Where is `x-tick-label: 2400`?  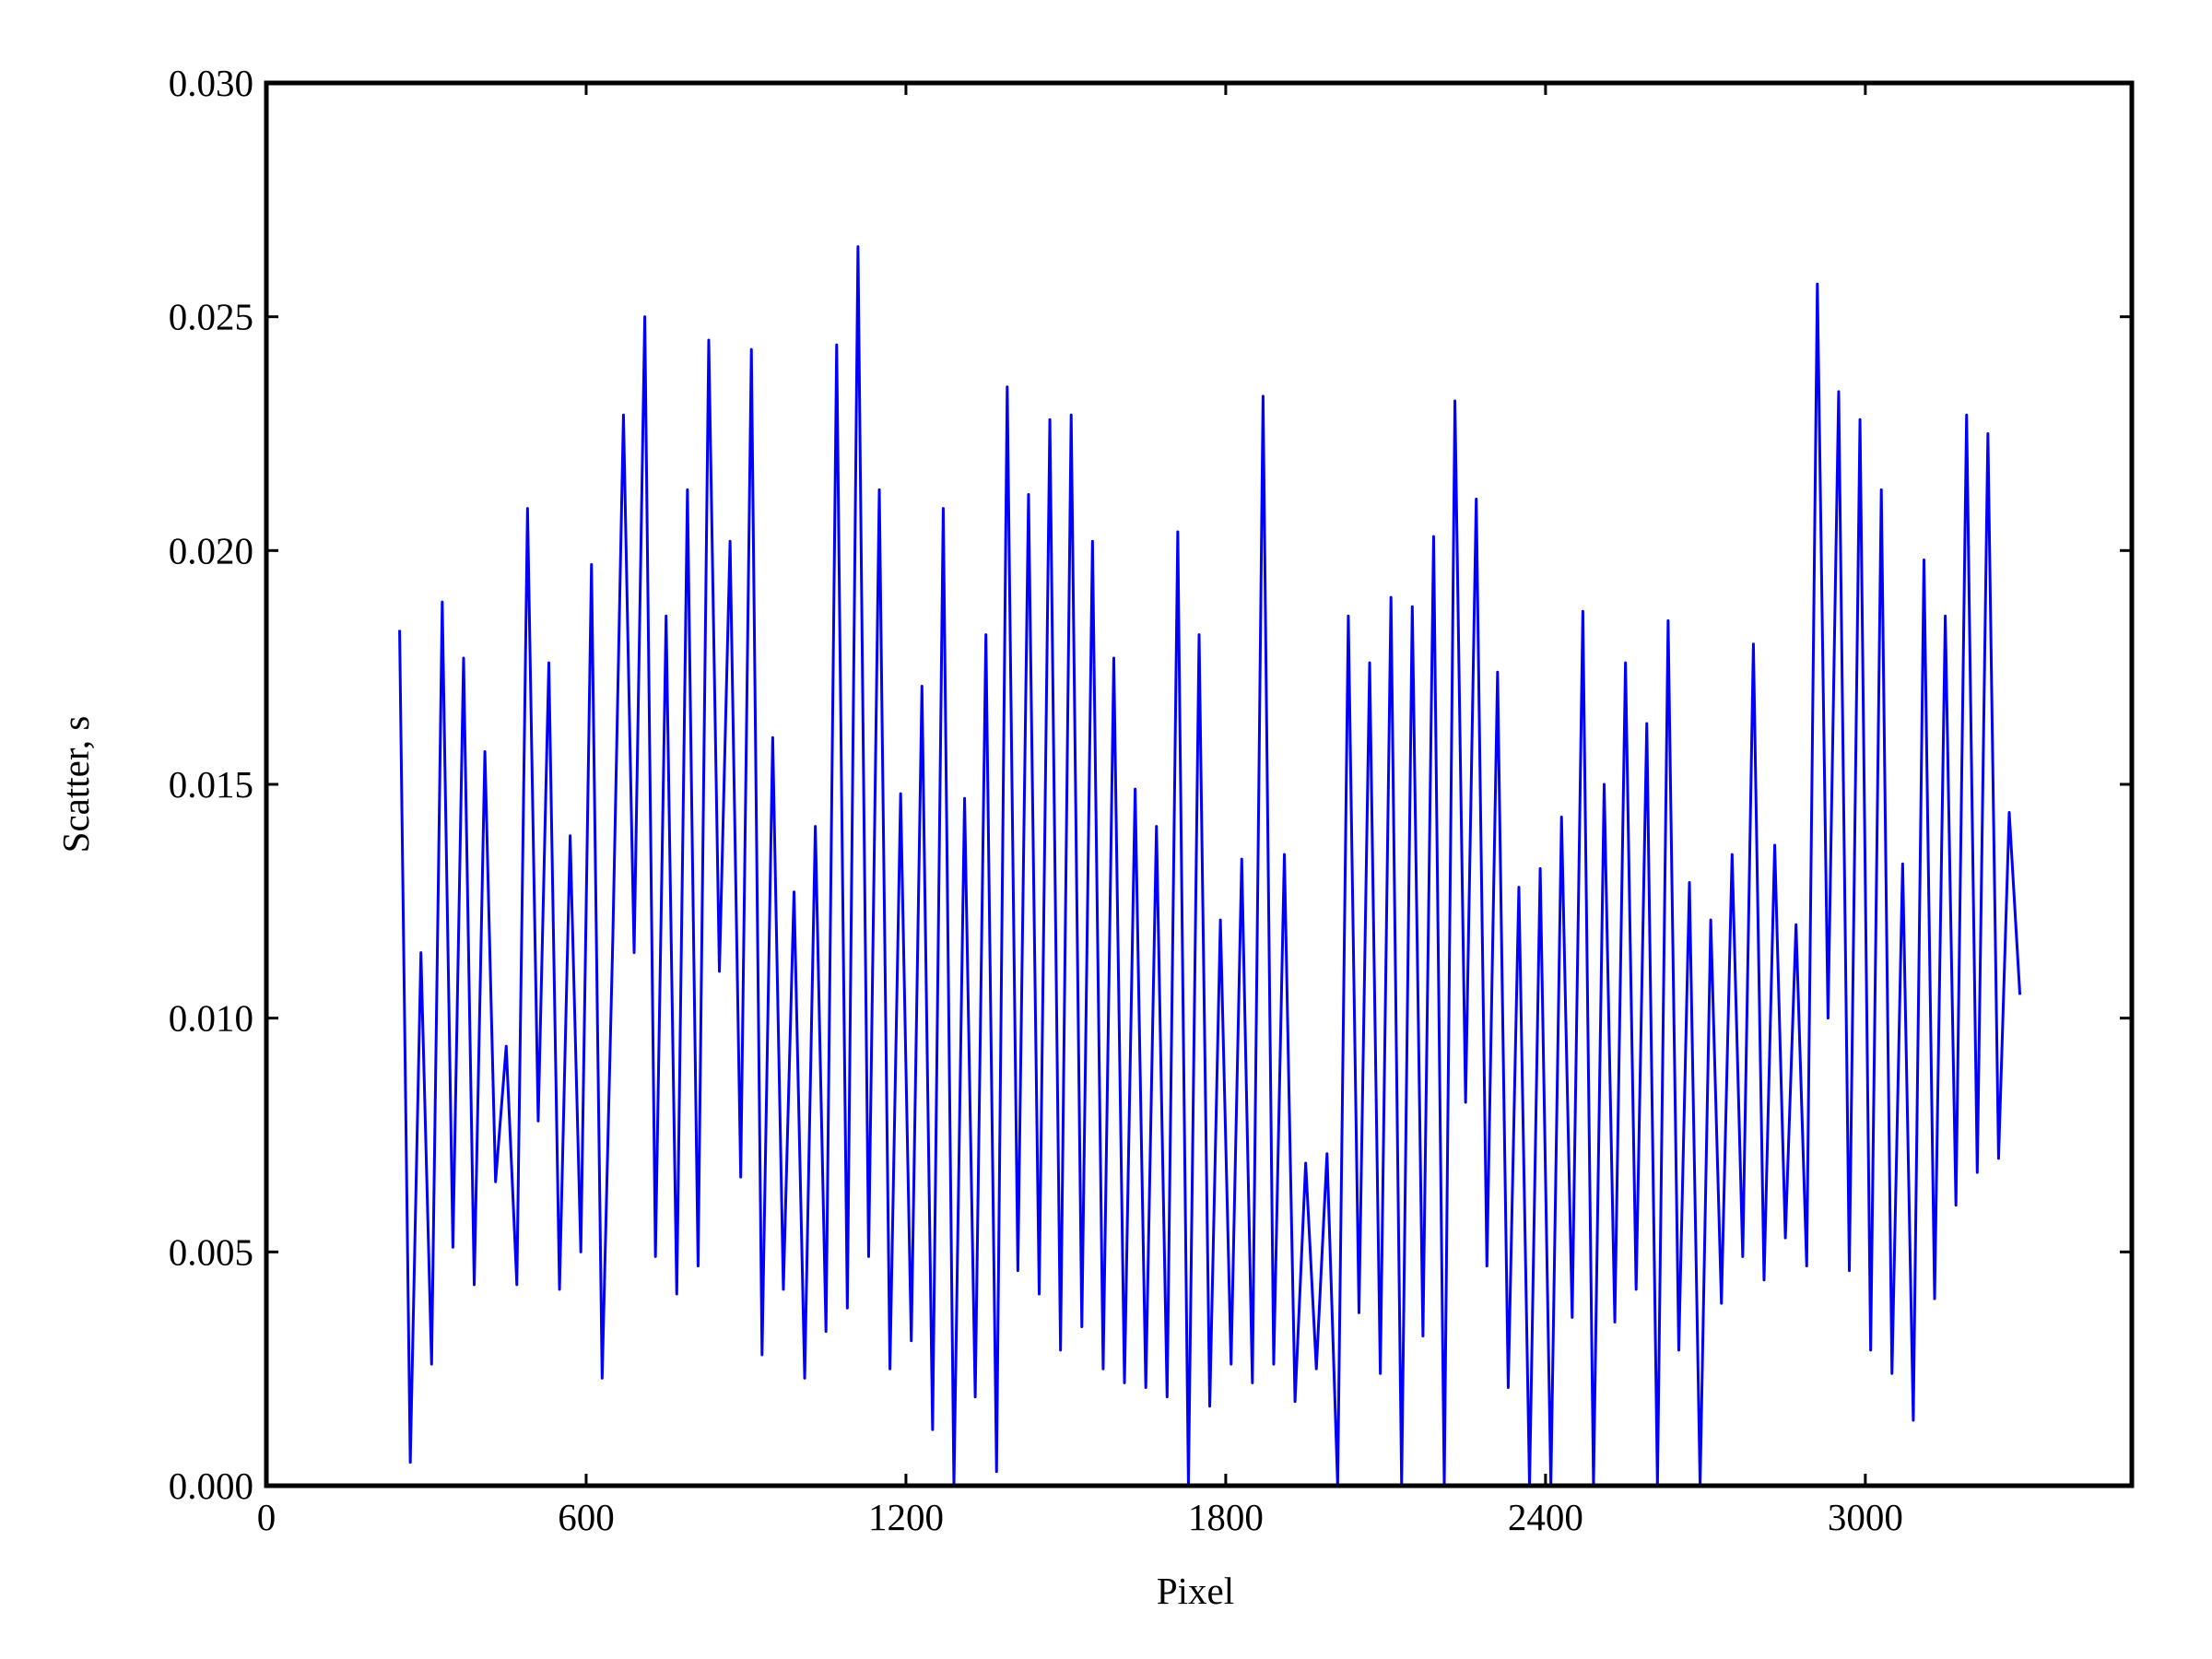 x-tick-label: 2400 is located at coordinates (1545, 1517).